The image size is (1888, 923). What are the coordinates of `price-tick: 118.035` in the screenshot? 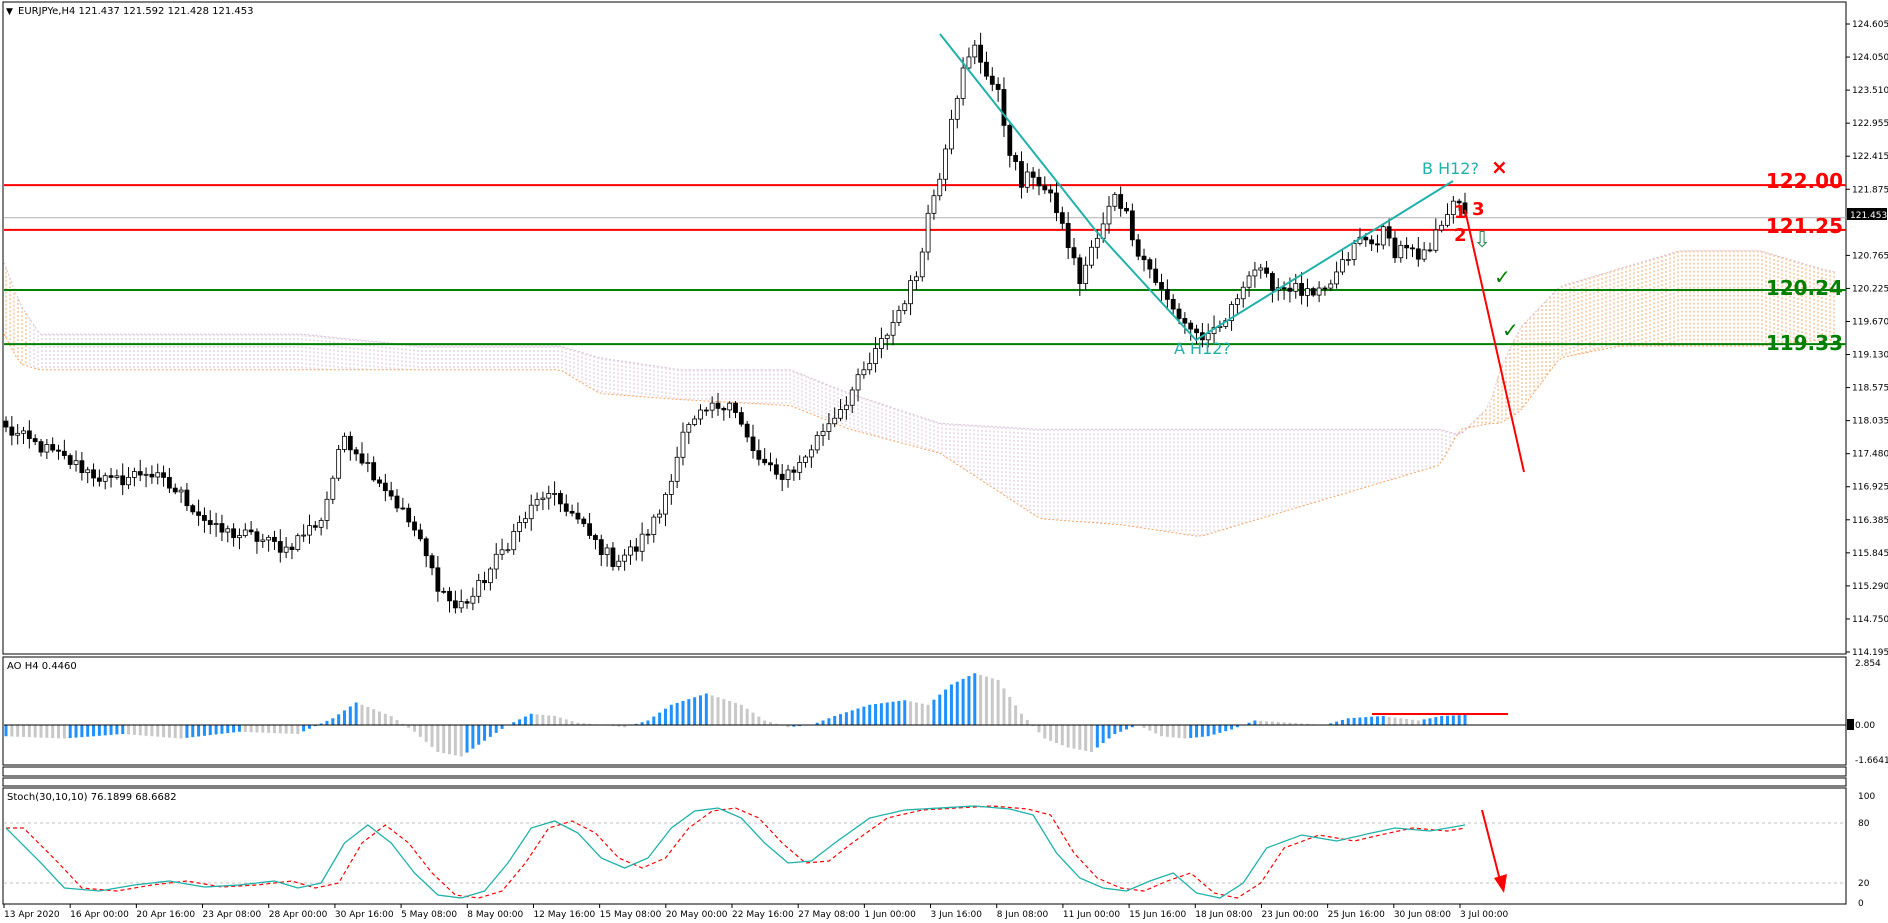 It's located at (1870, 422).